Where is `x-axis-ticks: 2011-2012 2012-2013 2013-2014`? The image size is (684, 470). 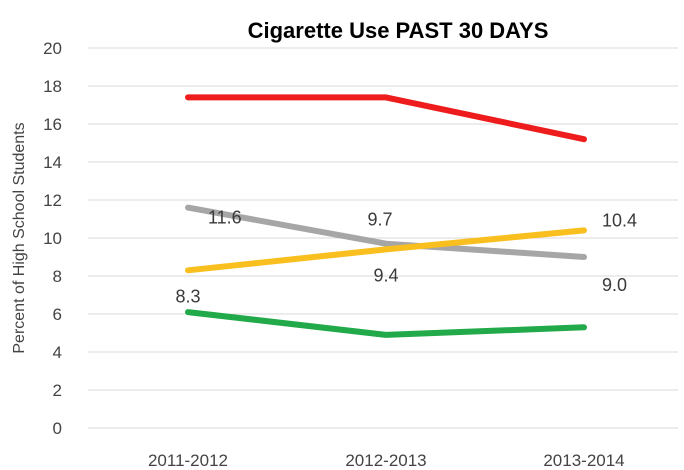
x-axis-ticks: 2011-2012 2012-2013 2013-2014 is located at coordinates (386, 460).